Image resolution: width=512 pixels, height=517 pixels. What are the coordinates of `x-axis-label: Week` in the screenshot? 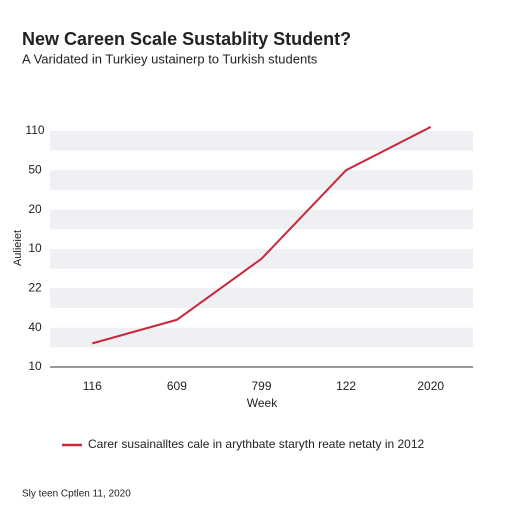 It's located at (262, 403).